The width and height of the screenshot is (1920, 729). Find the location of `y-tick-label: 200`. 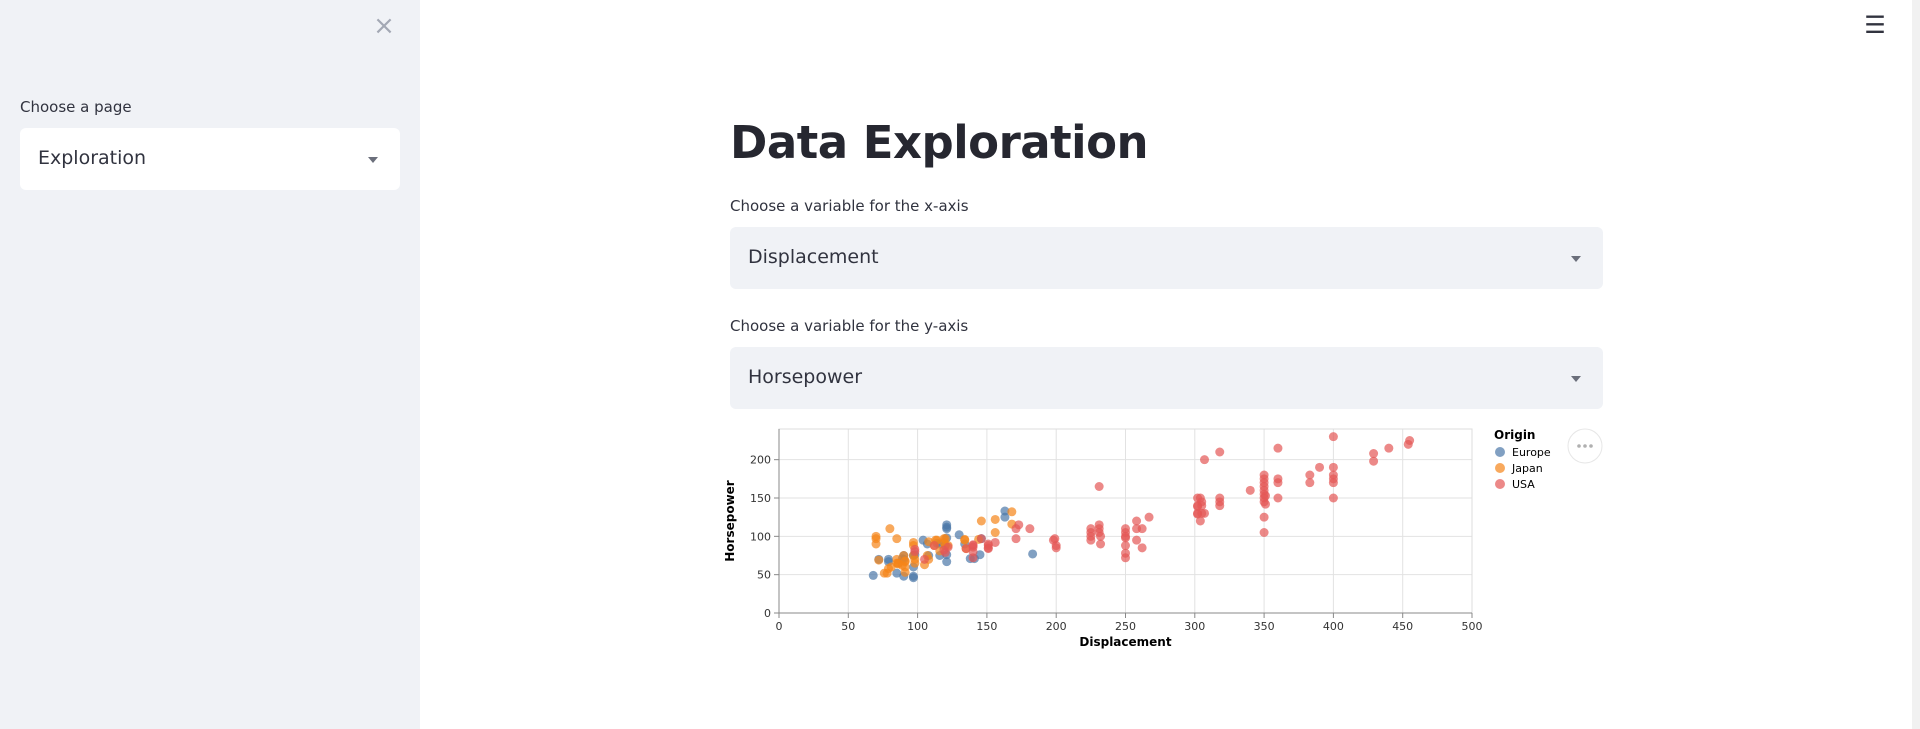

y-tick-label: 200 is located at coordinates (760, 460).